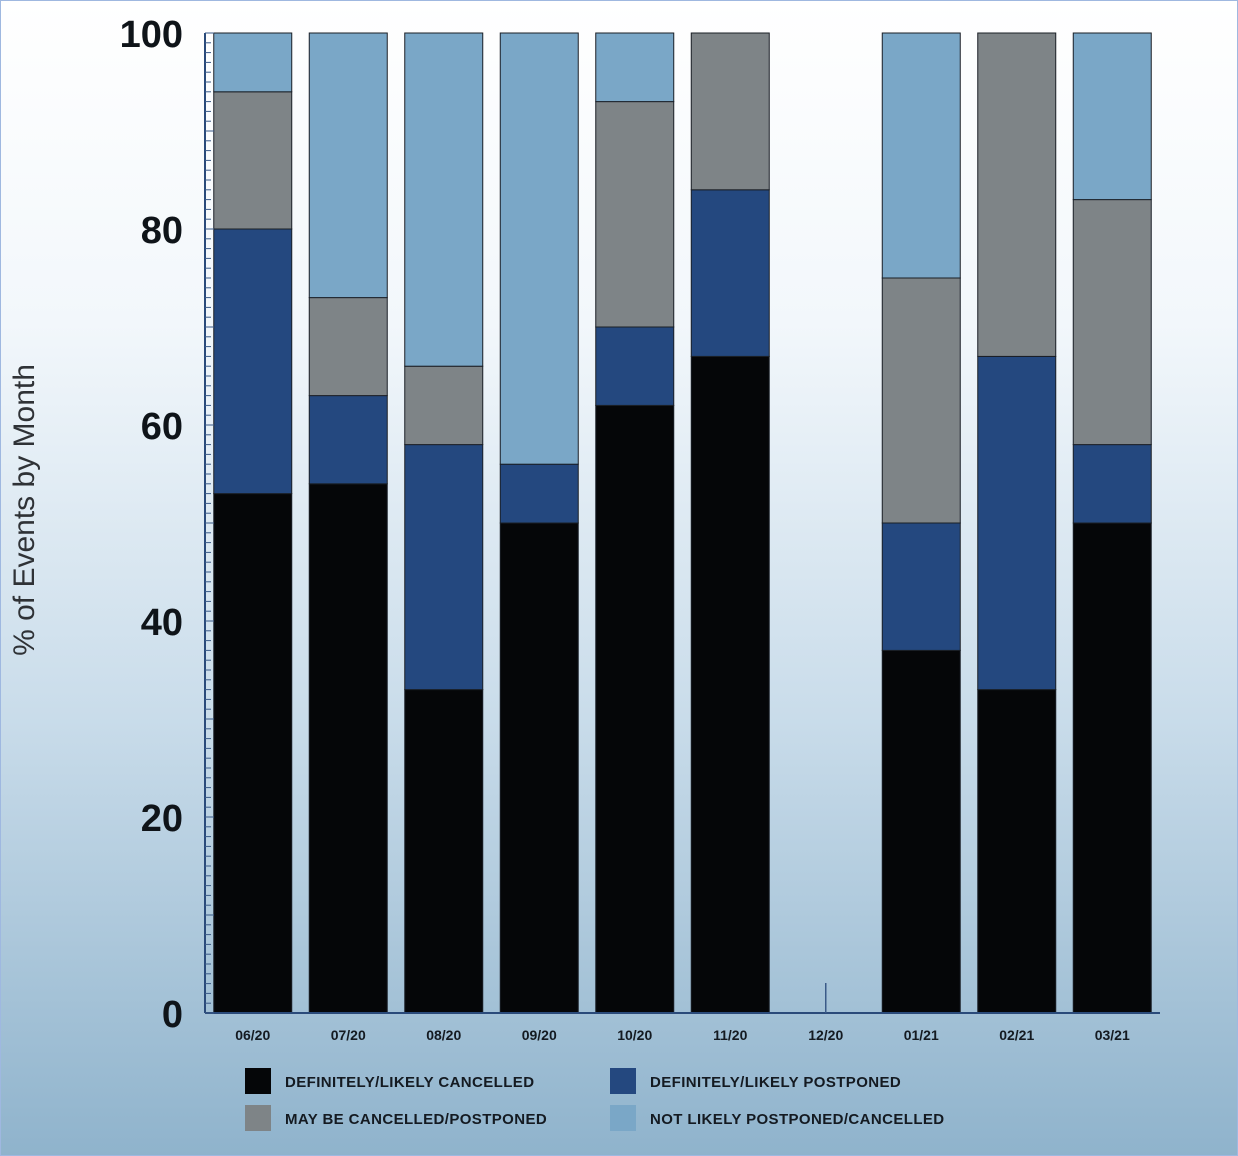 This screenshot has height=1156, width=1238. I want to click on x-tick-label: 08/20, so click(443, 1035).